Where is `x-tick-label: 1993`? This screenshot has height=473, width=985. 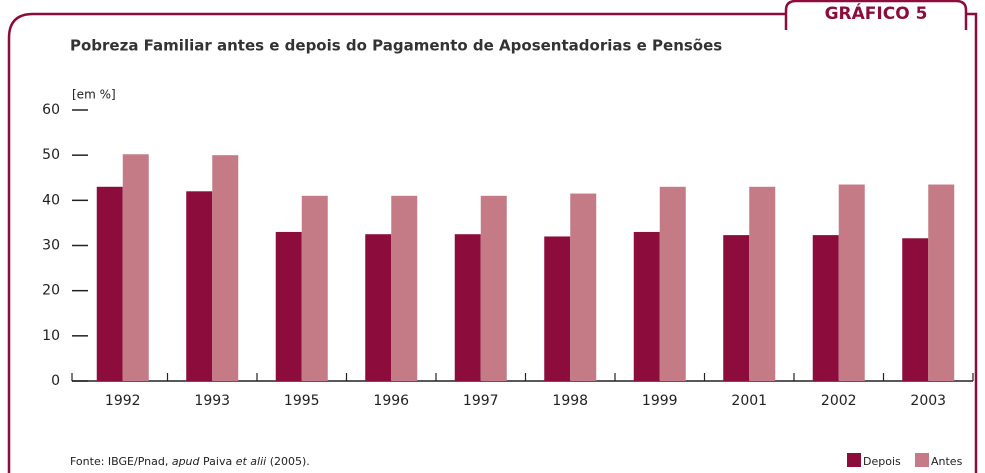 x-tick-label: 1993 is located at coordinates (212, 401).